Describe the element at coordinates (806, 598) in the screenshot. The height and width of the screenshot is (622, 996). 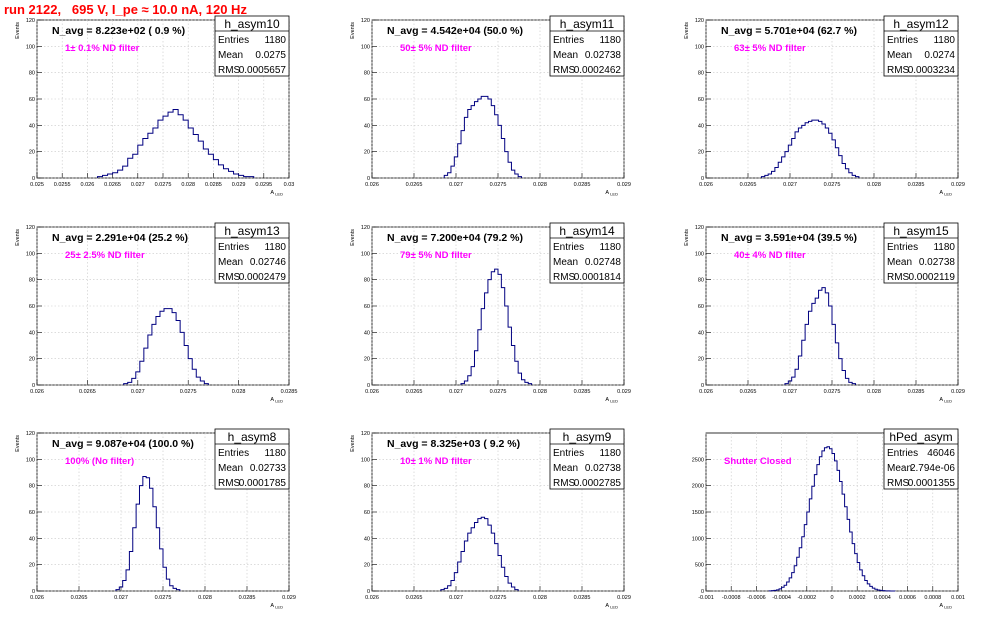
I see `x-tick-label: -0.0002` at that location.